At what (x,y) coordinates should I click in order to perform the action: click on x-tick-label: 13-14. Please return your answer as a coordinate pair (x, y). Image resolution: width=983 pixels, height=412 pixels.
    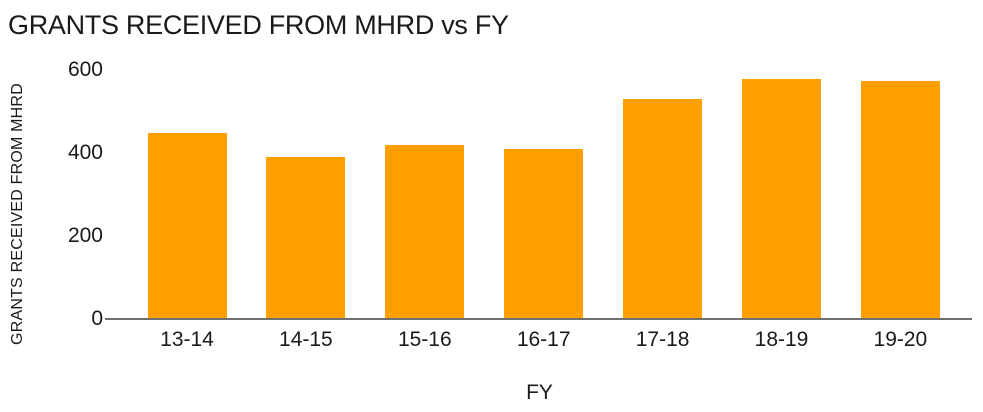
    Looking at the image, I should click on (187, 339).